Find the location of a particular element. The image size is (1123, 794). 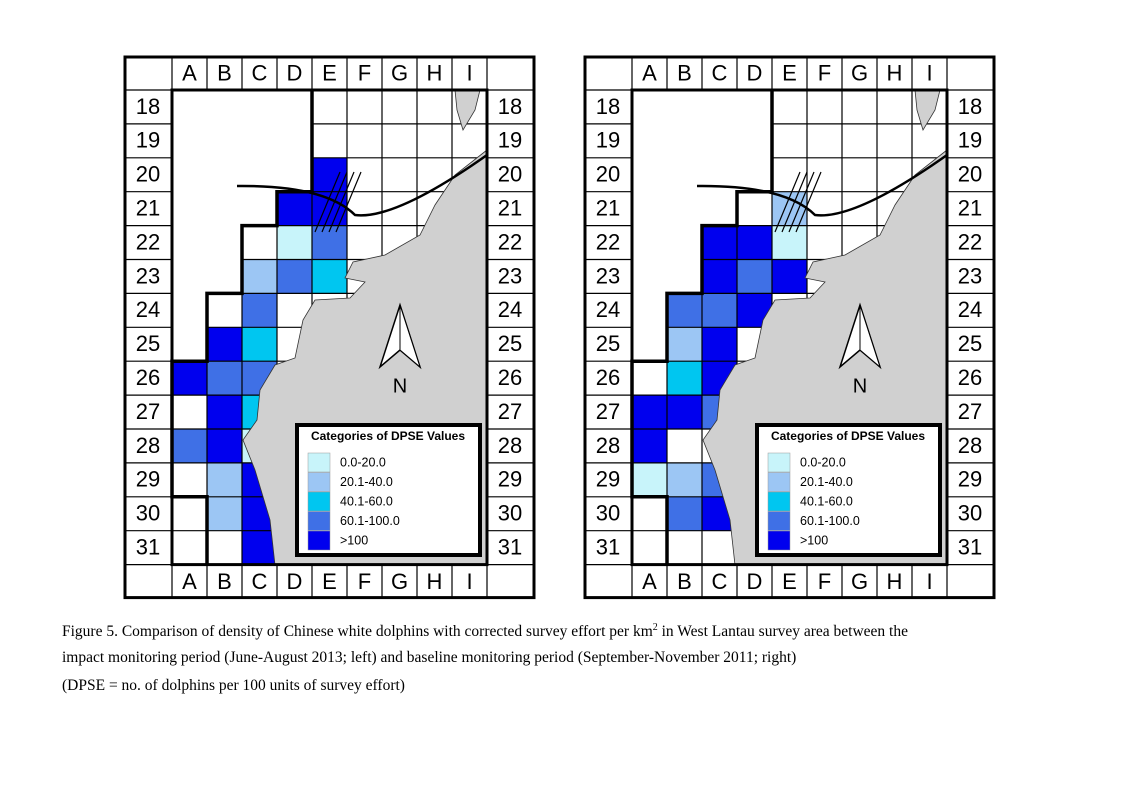

caption-sup: 2 is located at coordinates (655, 627).